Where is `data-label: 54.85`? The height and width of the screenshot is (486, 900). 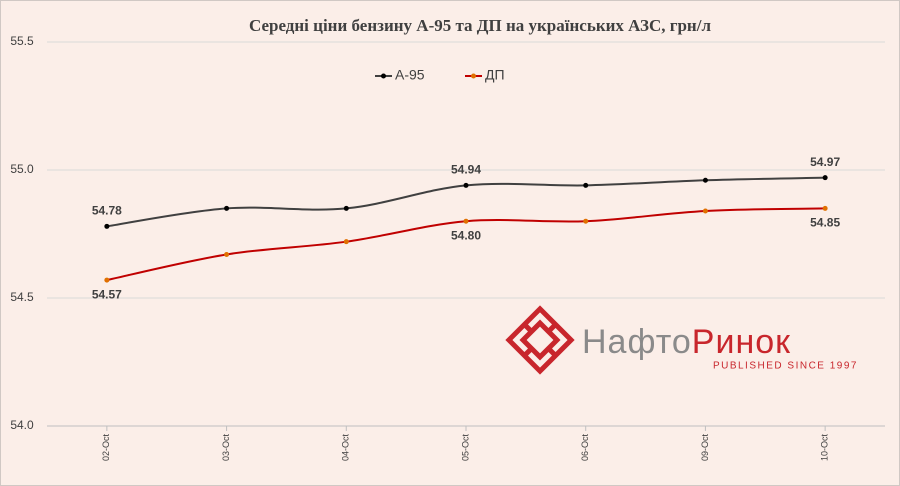 data-label: 54.85 is located at coordinates (825, 223).